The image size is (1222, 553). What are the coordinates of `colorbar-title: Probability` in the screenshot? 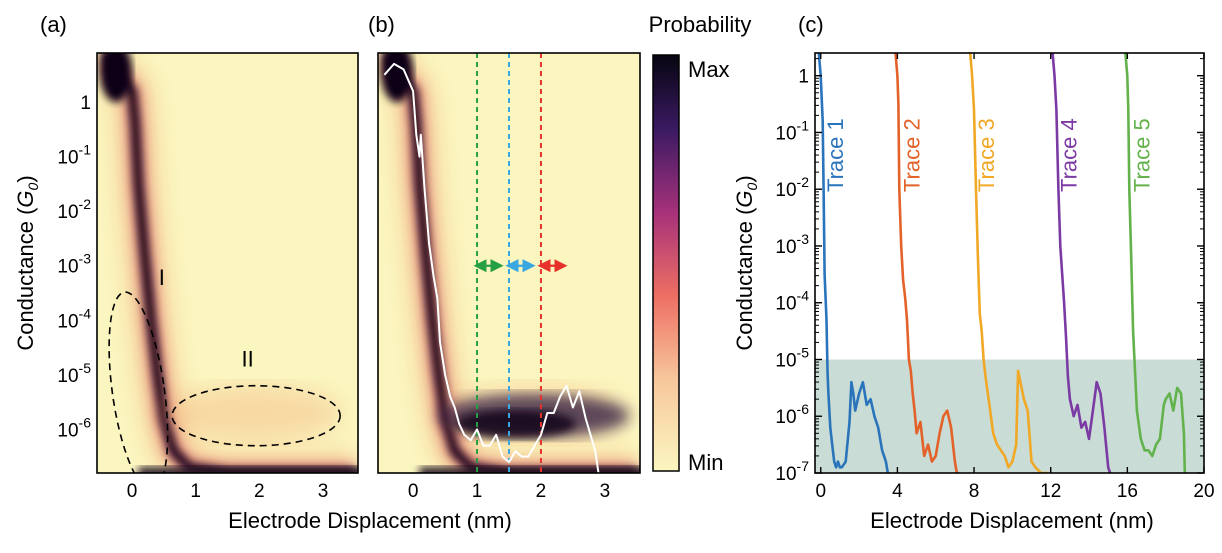 It's located at (700, 24).